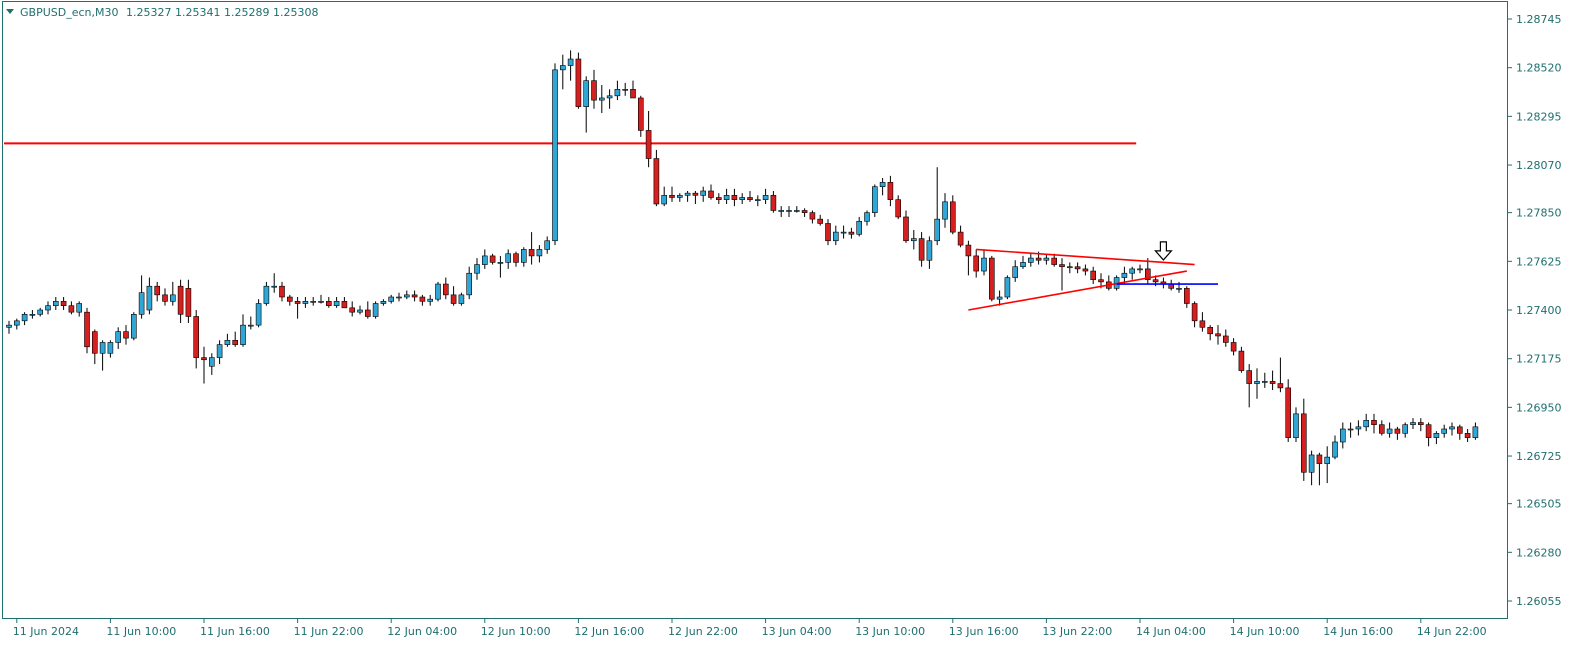  Describe the element at coordinates (1539, 601) in the screenshot. I see `y-tick-label: 1.26055` at that location.